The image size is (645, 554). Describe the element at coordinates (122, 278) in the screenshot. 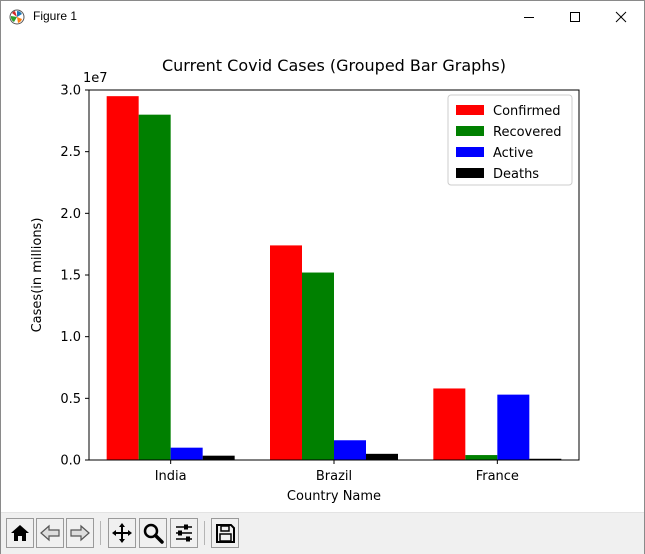

I see `bar-confirmed-india` at that location.